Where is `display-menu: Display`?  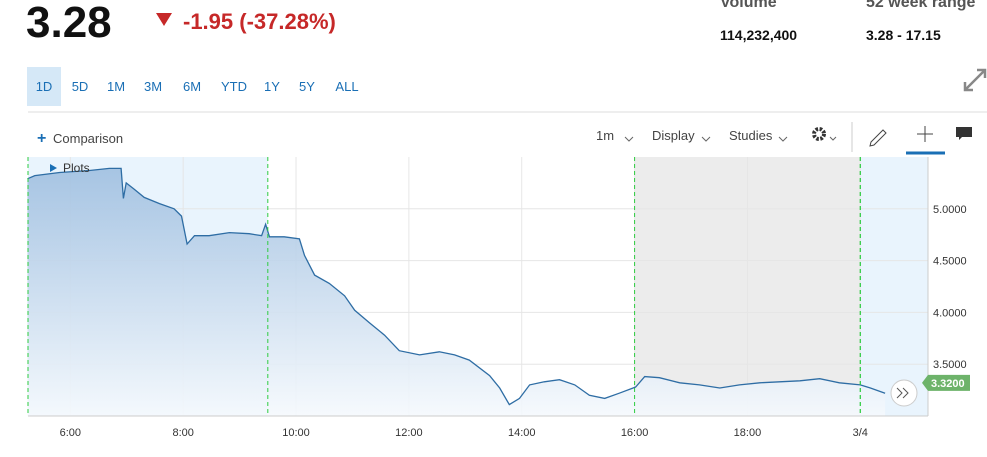
display-menu: Display is located at coordinates (673, 135).